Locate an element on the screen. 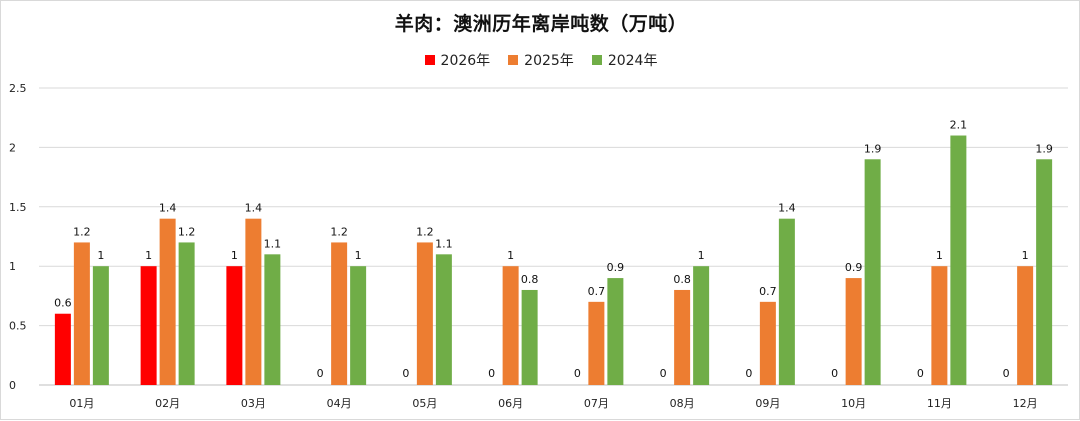  bar-2025年-11月 is located at coordinates (939, 325).